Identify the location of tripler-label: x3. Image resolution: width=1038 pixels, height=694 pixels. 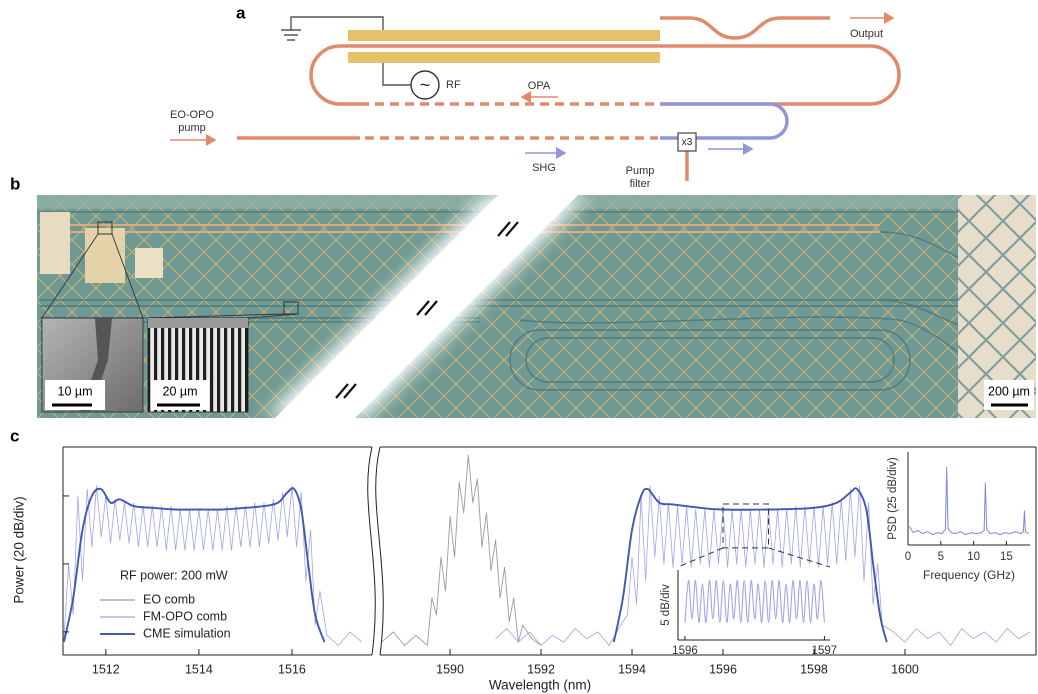
(687, 142).